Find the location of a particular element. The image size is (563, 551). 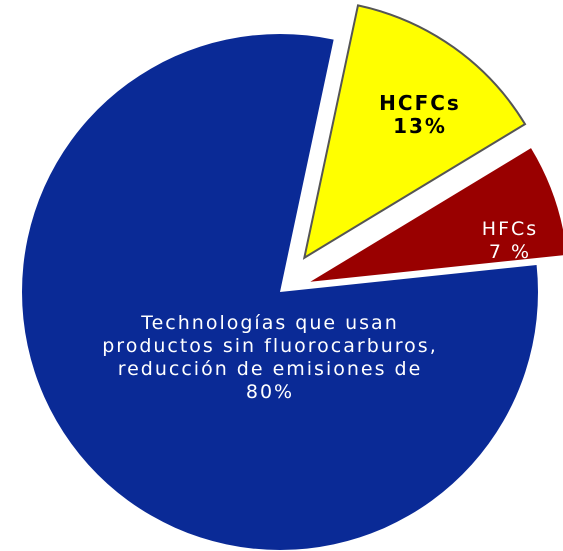

value-label: 13% is located at coordinates (420, 126).